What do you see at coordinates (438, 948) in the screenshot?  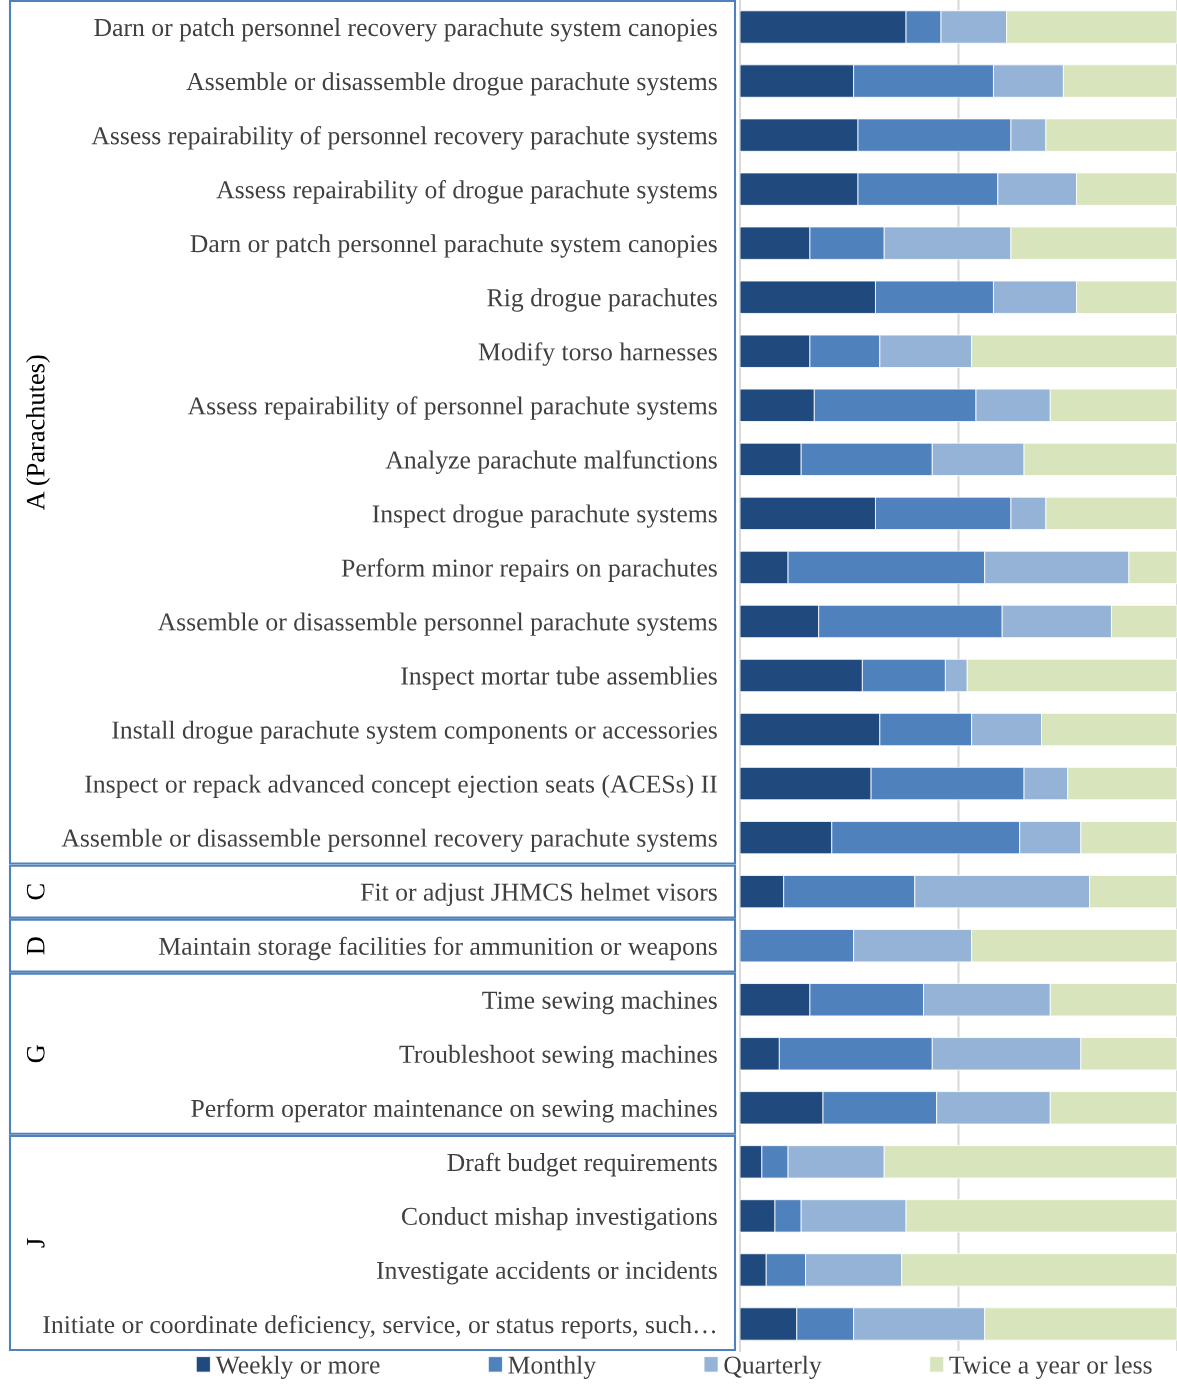 I see `y-tick-label: Maintain storage facilities for ammunition or weapons` at bounding box center [438, 948].